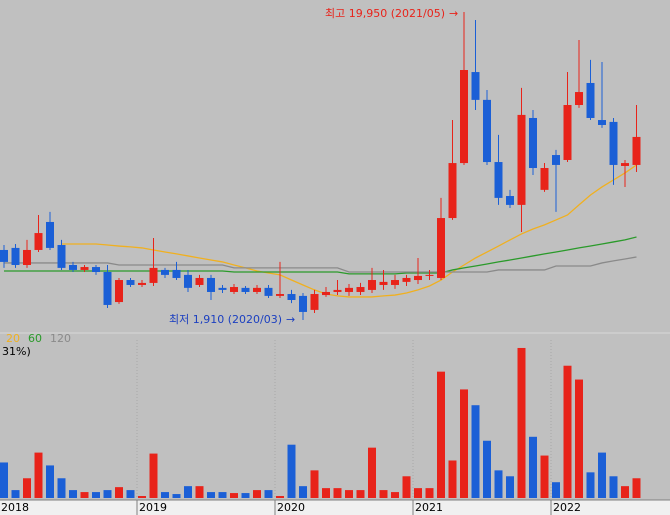 Image resolution: width=670 pixels, height=515 pixels. I want to click on high-annotation: 최고 19,950 (2021/05), so click(385, 13).